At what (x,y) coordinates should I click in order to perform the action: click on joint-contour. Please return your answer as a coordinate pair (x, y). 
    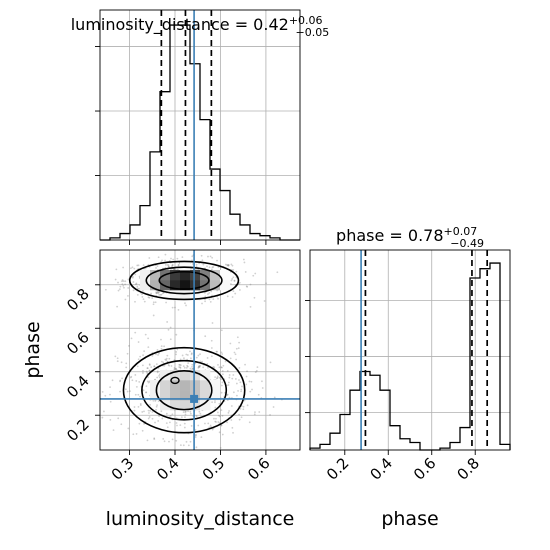
    Looking at the image, I should click on (184, 280).